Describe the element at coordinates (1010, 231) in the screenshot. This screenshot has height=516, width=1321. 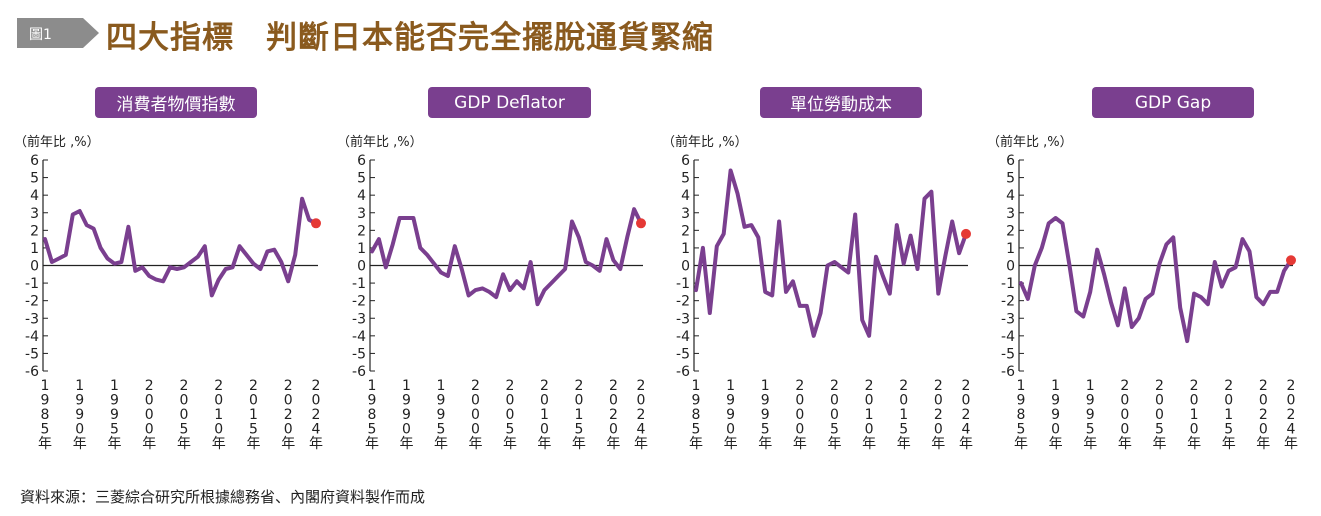
I see `y-tick-label-gdp-gap: 2` at that location.